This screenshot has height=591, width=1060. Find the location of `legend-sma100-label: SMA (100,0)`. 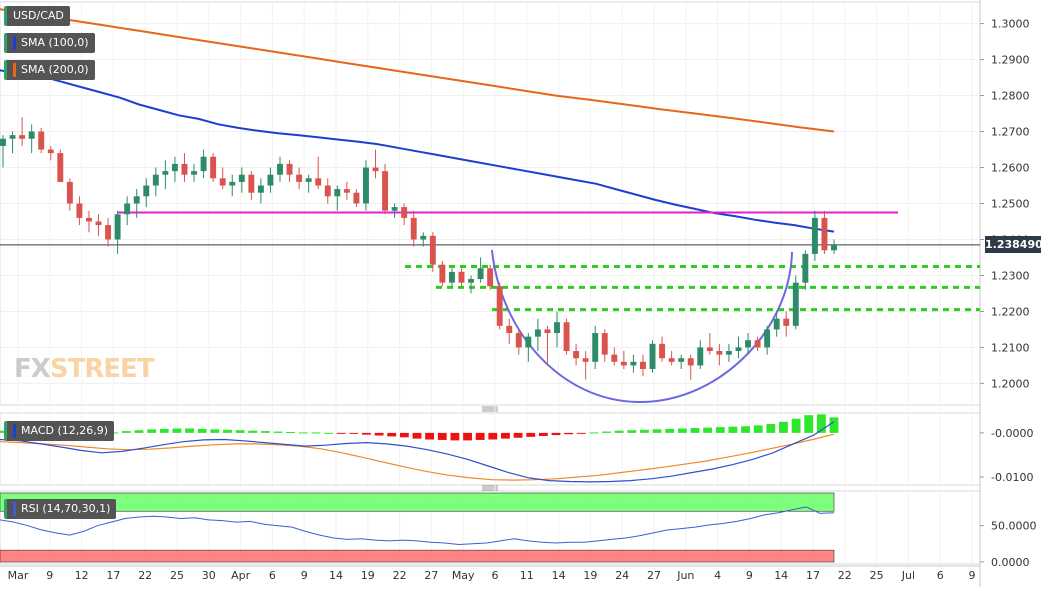

legend-sma100-label: SMA (100,0) is located at coordinates (55, 42).